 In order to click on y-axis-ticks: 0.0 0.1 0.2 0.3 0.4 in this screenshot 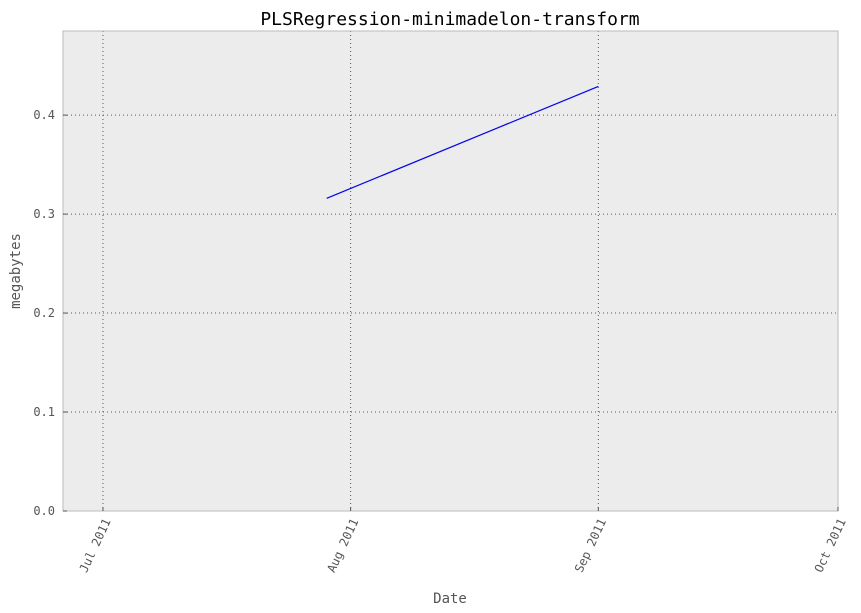, I will do `click(50, 313)`.